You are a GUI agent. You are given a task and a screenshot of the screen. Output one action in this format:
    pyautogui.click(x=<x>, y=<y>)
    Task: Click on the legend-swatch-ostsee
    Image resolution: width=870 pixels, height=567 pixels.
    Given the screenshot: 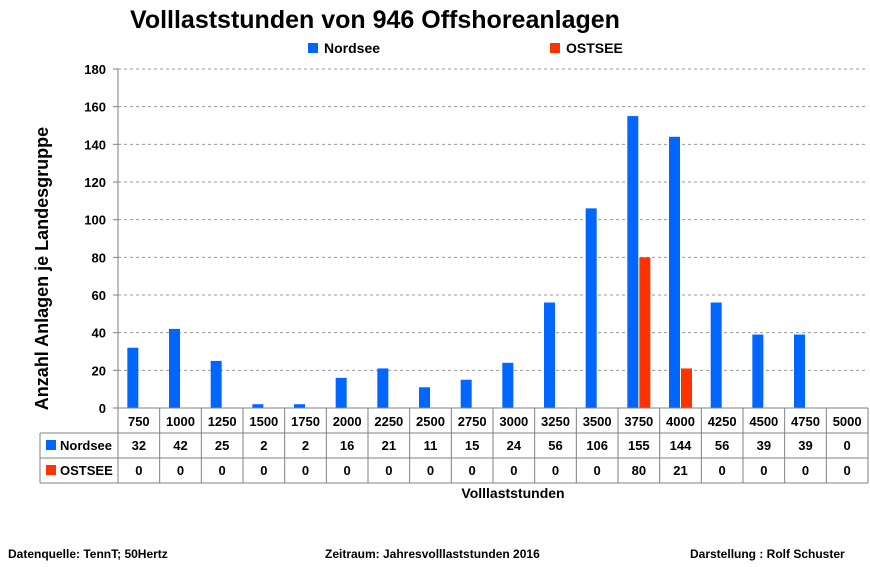 What is the action you would take?
    pyautogui.click(x=555, y=48)
    